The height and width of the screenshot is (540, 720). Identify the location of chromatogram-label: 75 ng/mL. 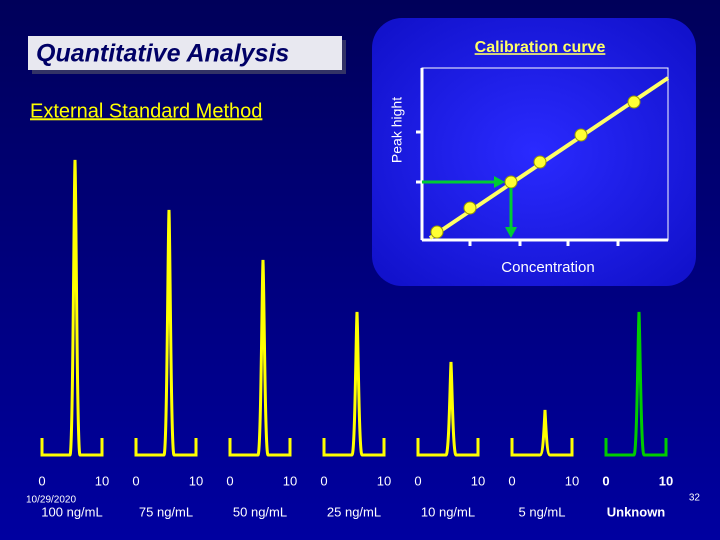
(166, 511).